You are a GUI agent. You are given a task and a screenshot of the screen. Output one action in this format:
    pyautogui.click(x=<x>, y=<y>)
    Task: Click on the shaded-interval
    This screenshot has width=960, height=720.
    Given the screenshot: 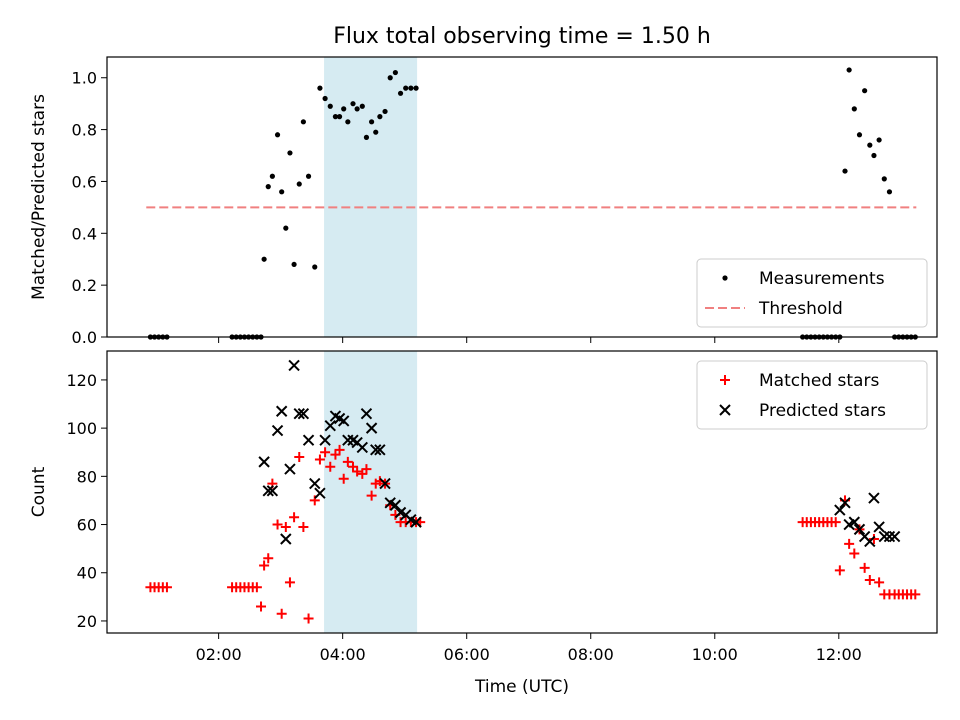 What is the action you would take?
    pyautogui.click(x=371, y=197)
    